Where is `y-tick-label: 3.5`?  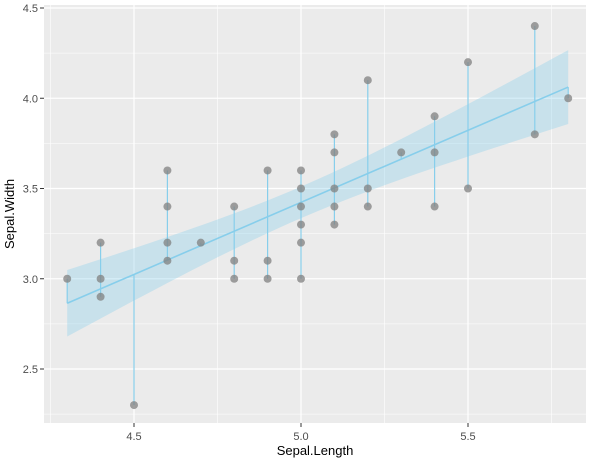
y-tick-label: 3.5 is located at coordinates (30, 190).